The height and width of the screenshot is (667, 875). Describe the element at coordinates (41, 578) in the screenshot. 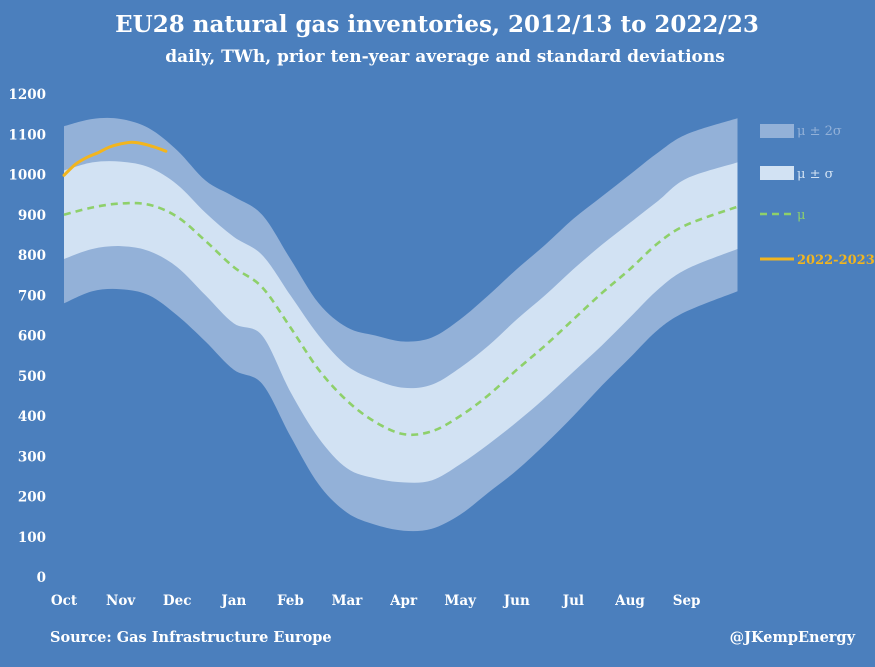

I see `y-tick-label: 0` at that location.